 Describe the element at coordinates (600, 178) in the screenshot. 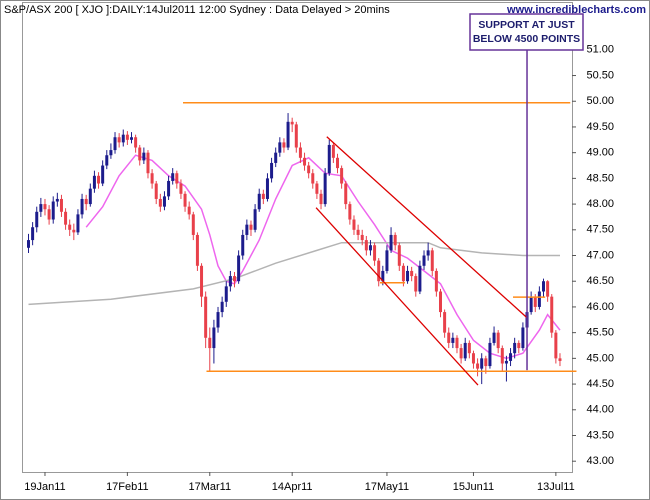

I see `y-tick-label: 48.50` at that location.